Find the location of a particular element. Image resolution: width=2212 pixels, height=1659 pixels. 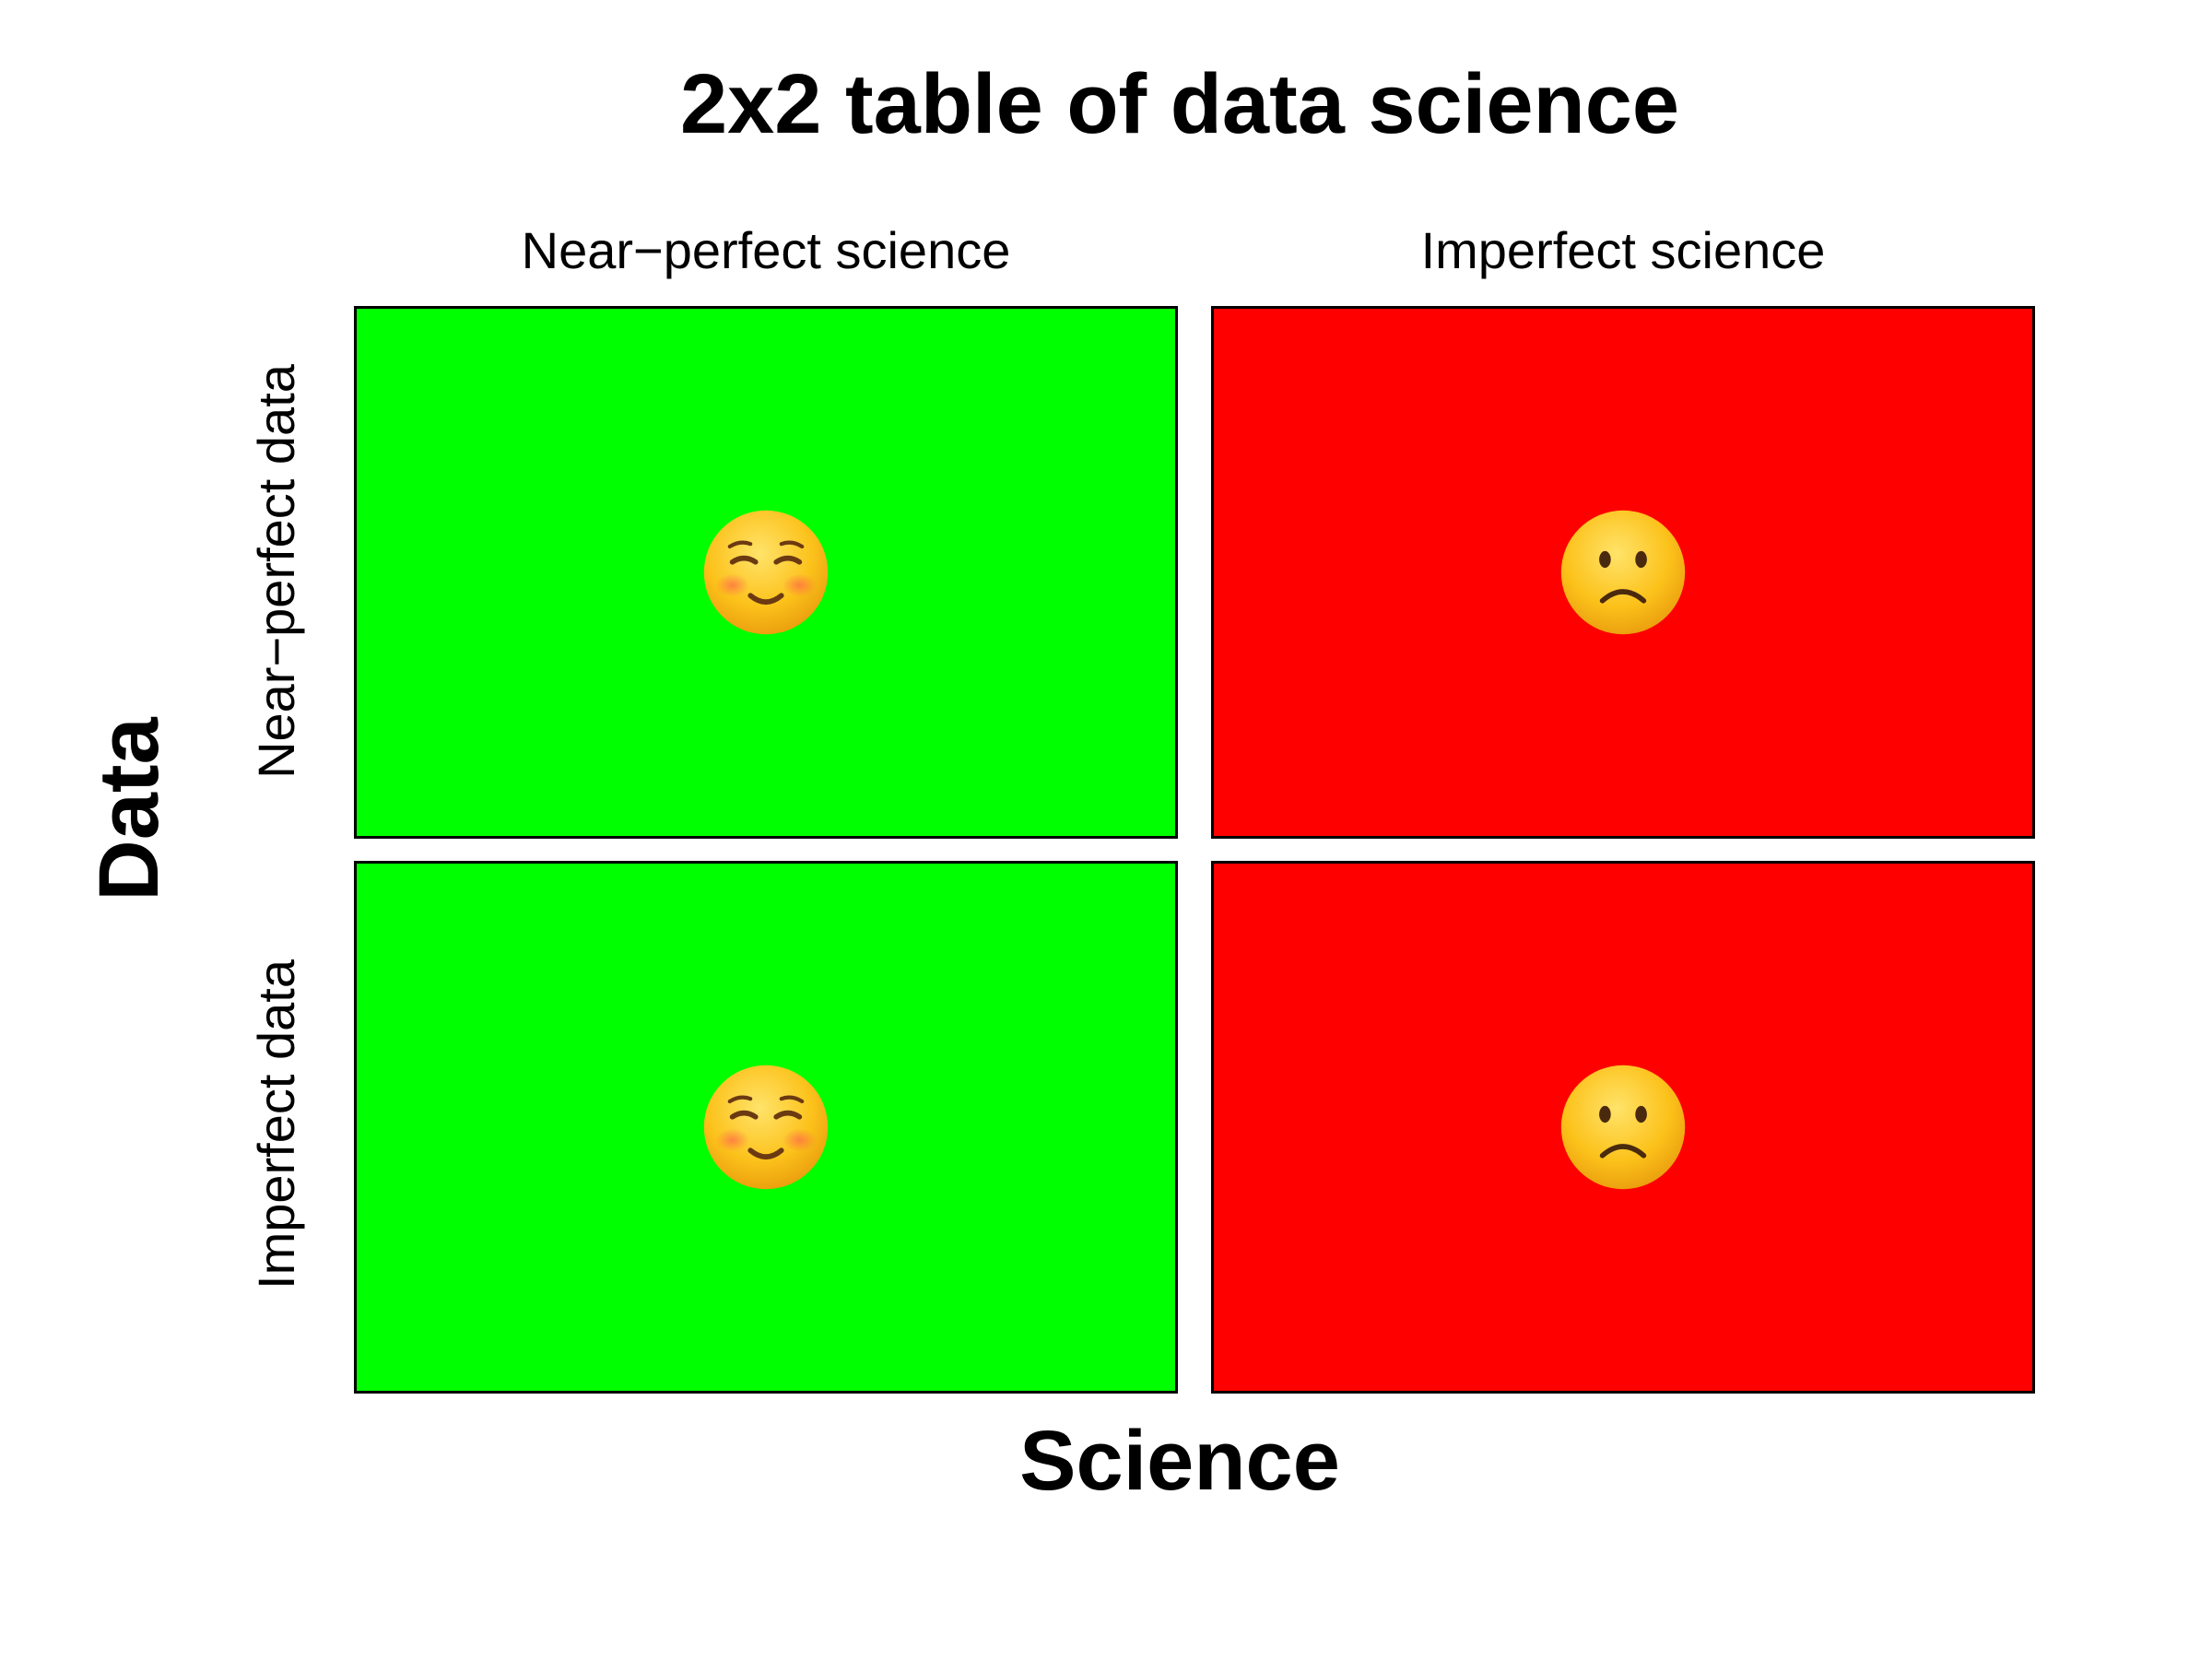

x-axis-label: Science is located at coordinates (1179, 1461).